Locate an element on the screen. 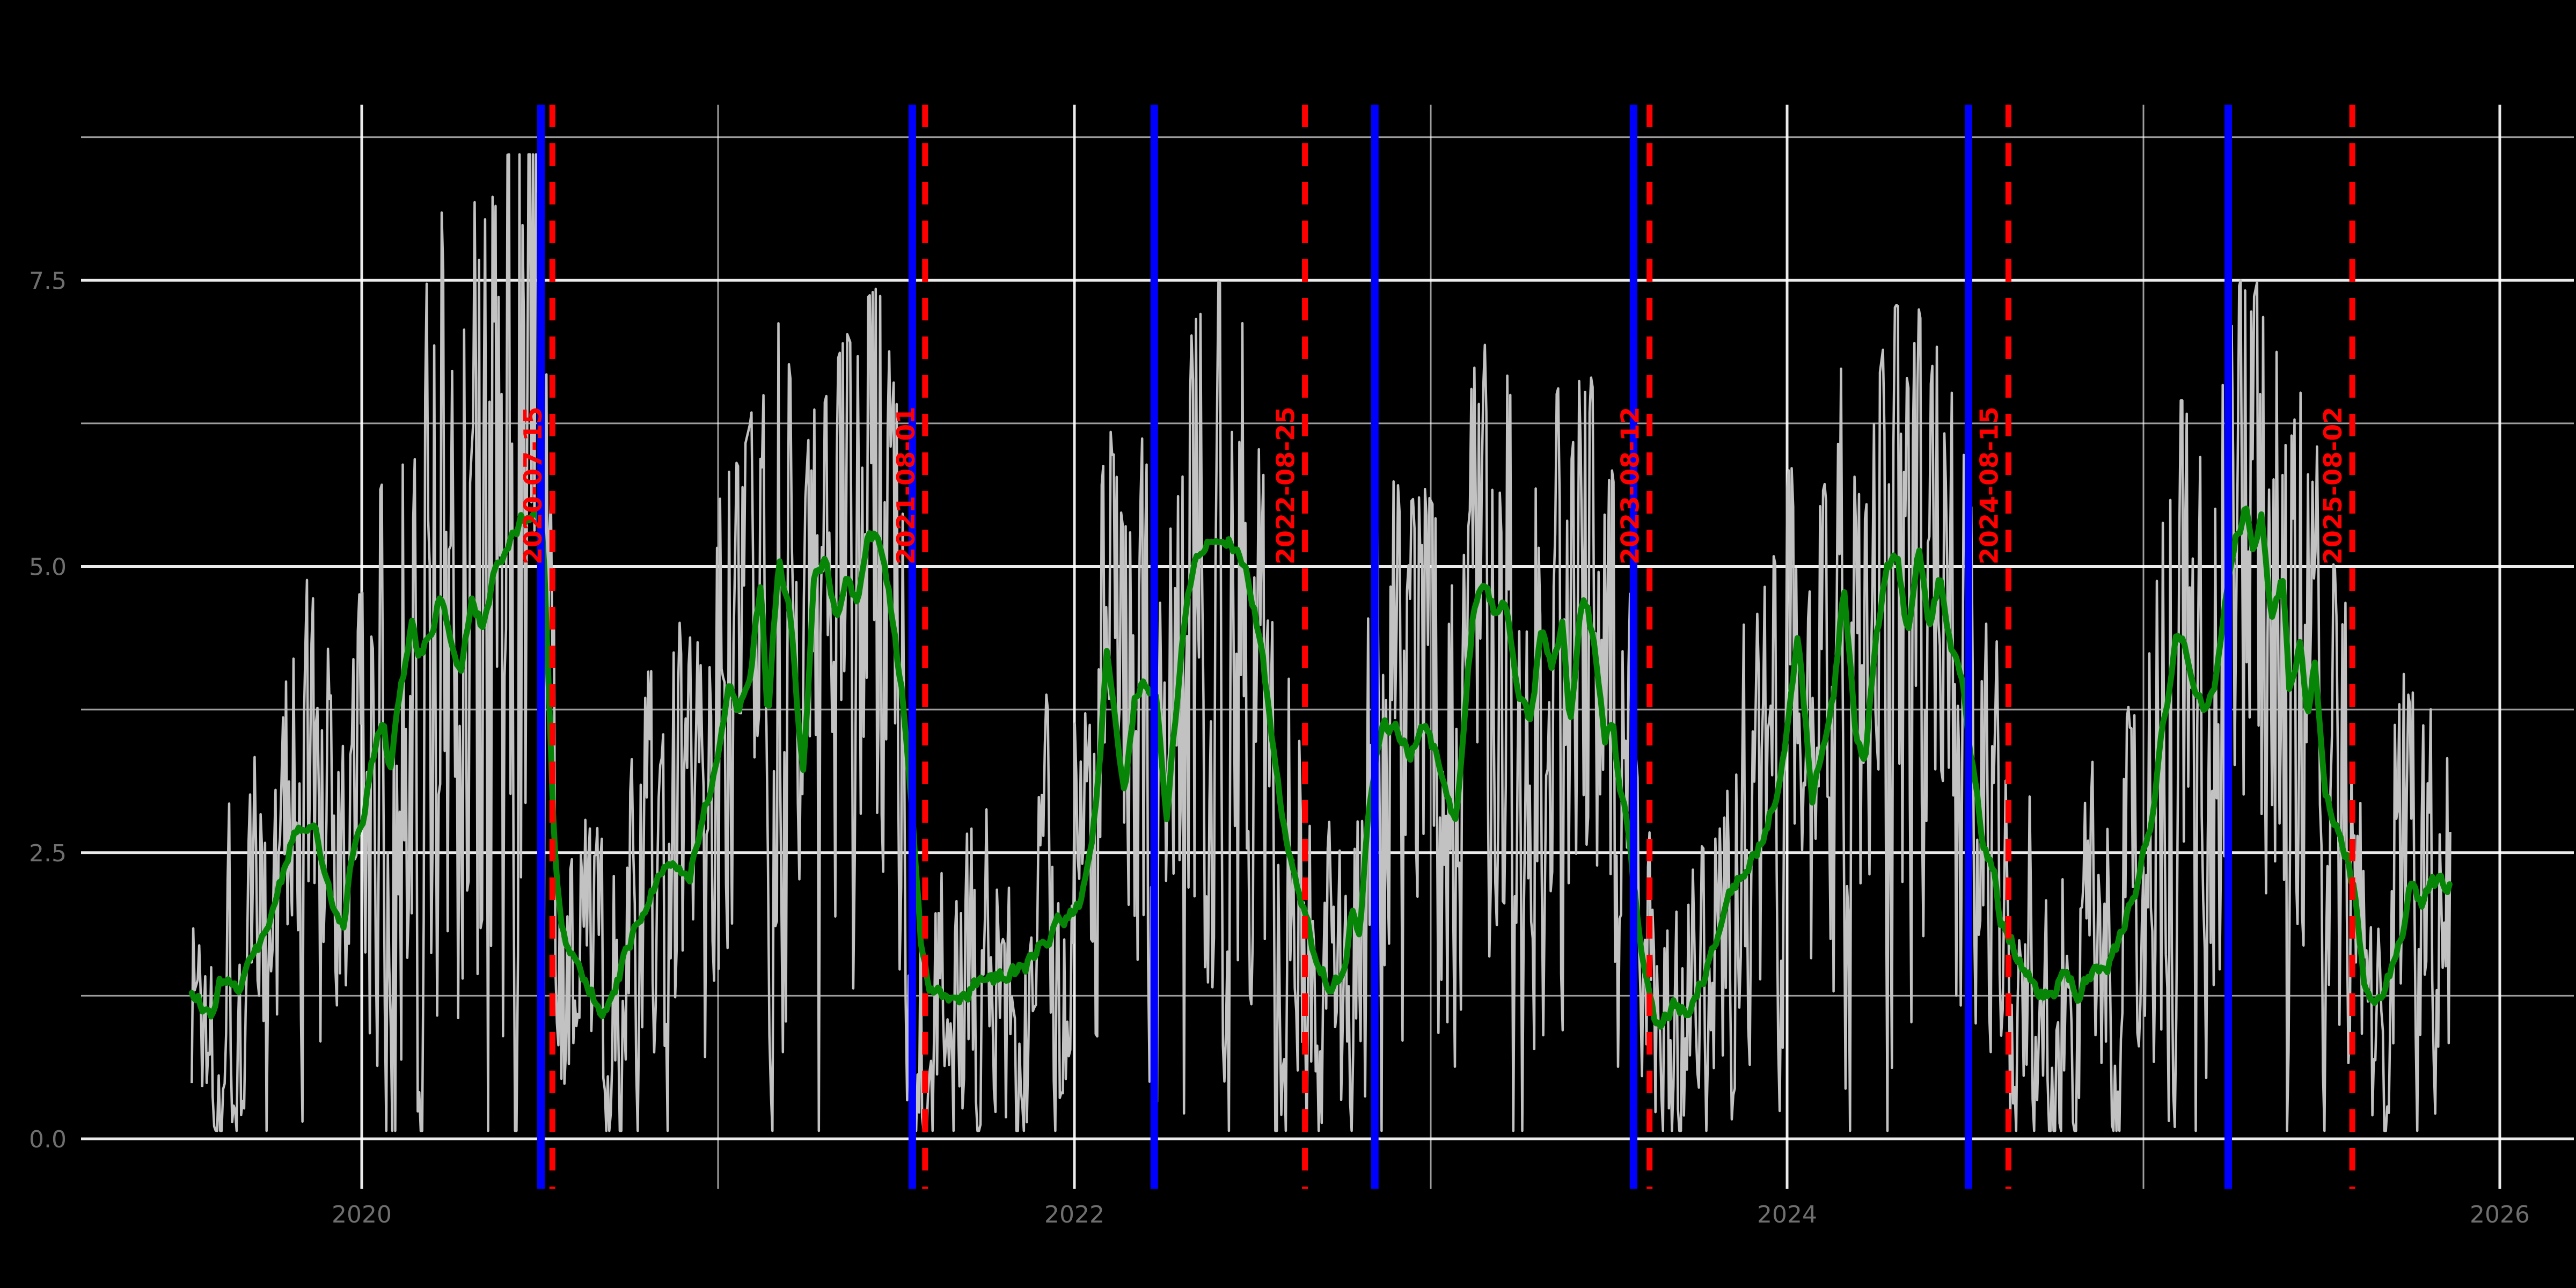 The image size is (2576, 1288). red-date-label: 2025-08-02 is located at coordinates (2332, 486).